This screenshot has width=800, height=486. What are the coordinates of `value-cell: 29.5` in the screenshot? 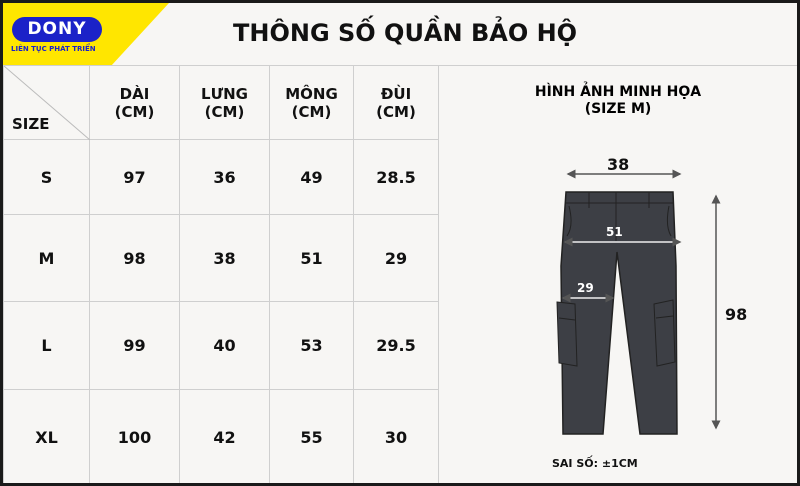 It's located at (396, 345).